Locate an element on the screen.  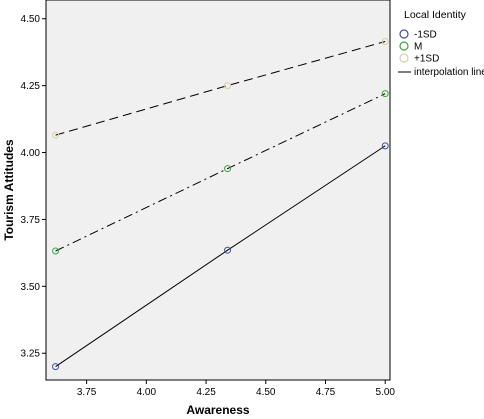
x-tick-label: 4.25 is located at coordinates (206, 392).